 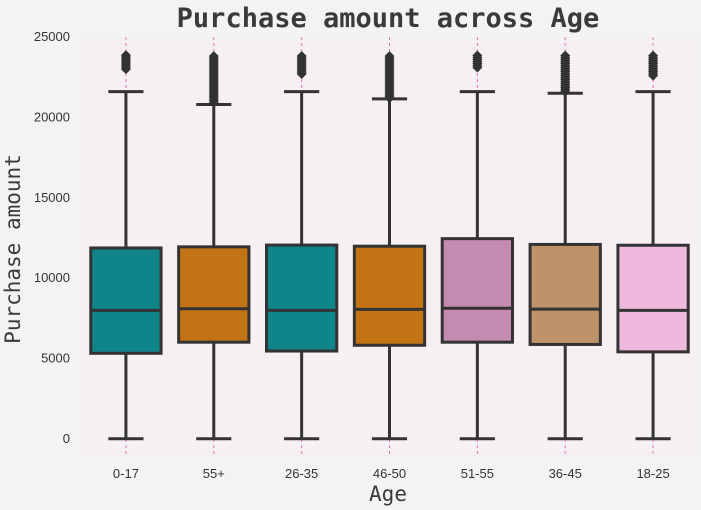 I want to click on y-tick-label: 25000, so click(x=52, y=36).